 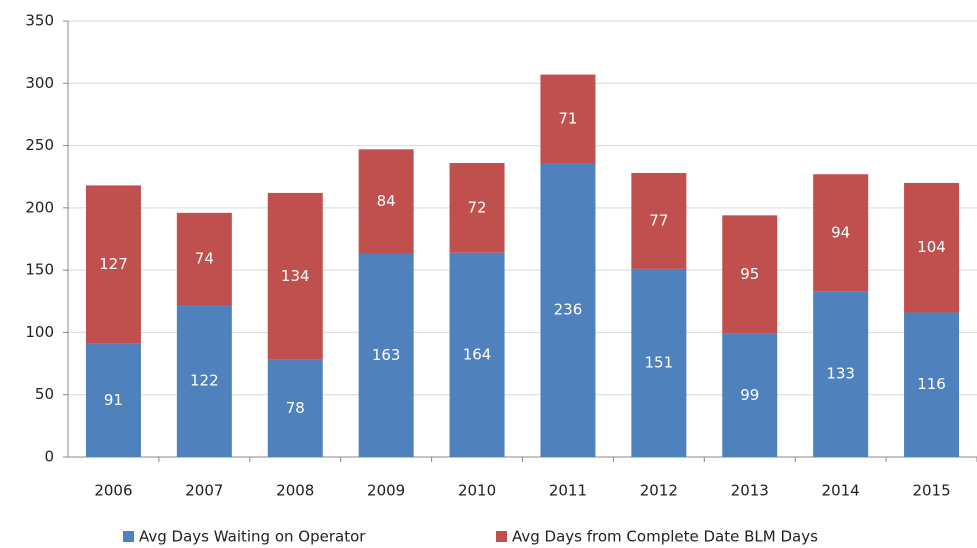 What do you see at coordinates (665, 537) in the screenshot?
I see `legend-label: Avg Days from Complete Date BLM Days` at bounding box center [665, 537].